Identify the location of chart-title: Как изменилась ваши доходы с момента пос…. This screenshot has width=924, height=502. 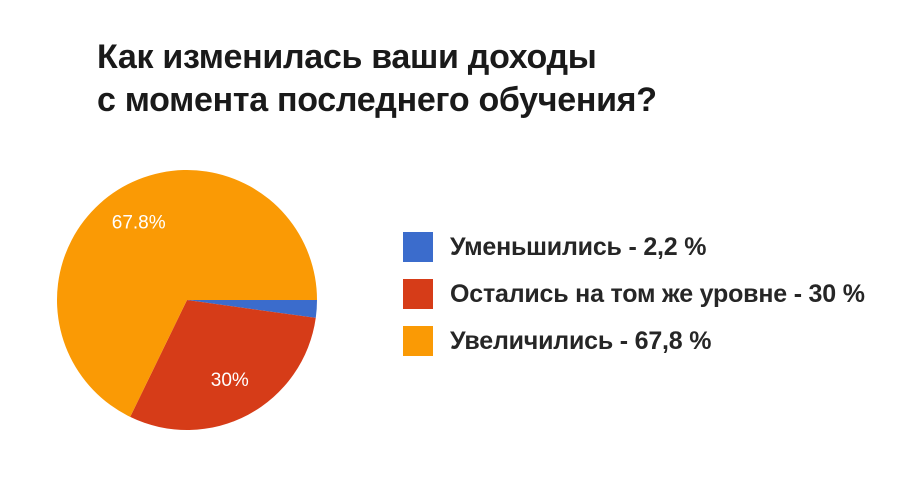
(377, 79).